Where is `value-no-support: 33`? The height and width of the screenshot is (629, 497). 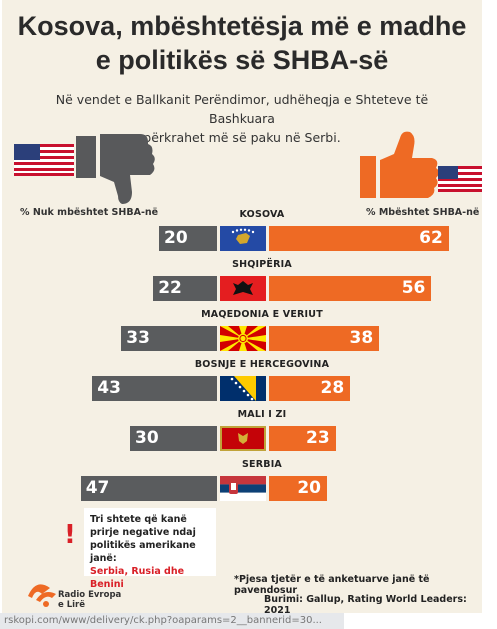
value-no-support: 33 is located at coordinates (138, 338).